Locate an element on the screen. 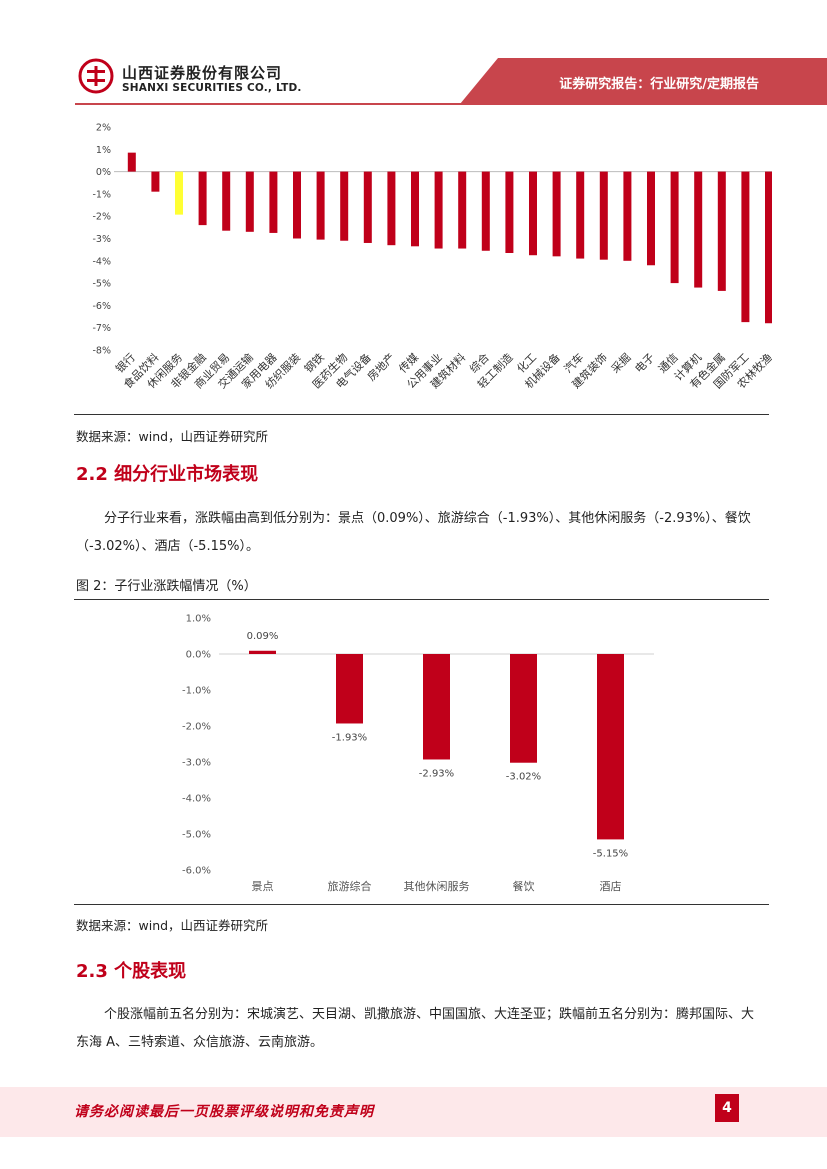 This screenshot has height=1169, width=827. y-tick-label: -4% is located at coordinates (102, 261).